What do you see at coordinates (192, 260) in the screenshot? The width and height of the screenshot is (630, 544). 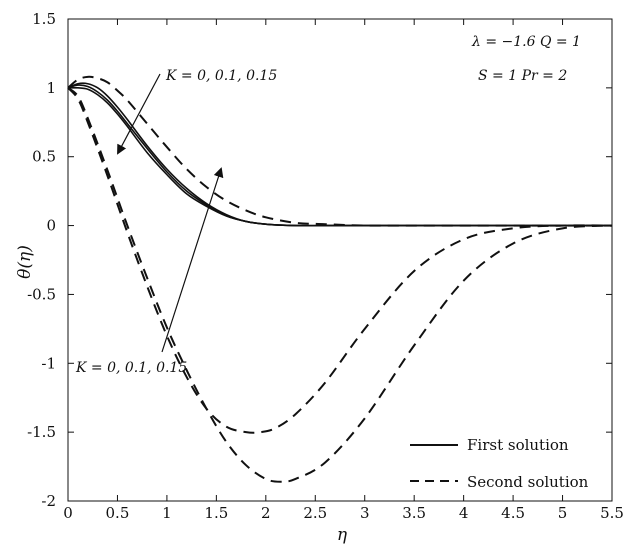 I see `arrow-bottom` at bounding box center [192, 260].